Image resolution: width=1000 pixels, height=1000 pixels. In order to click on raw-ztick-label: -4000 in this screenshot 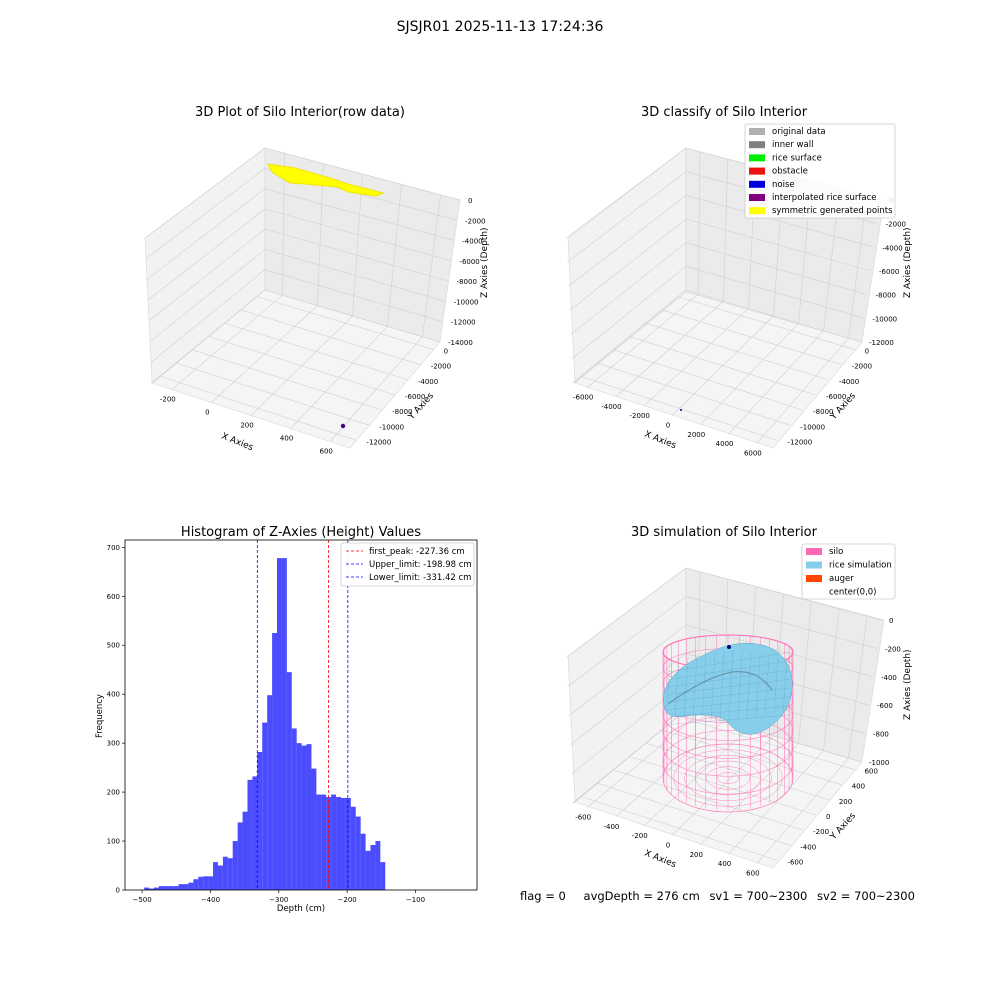, I will do `click(472, 242)`.